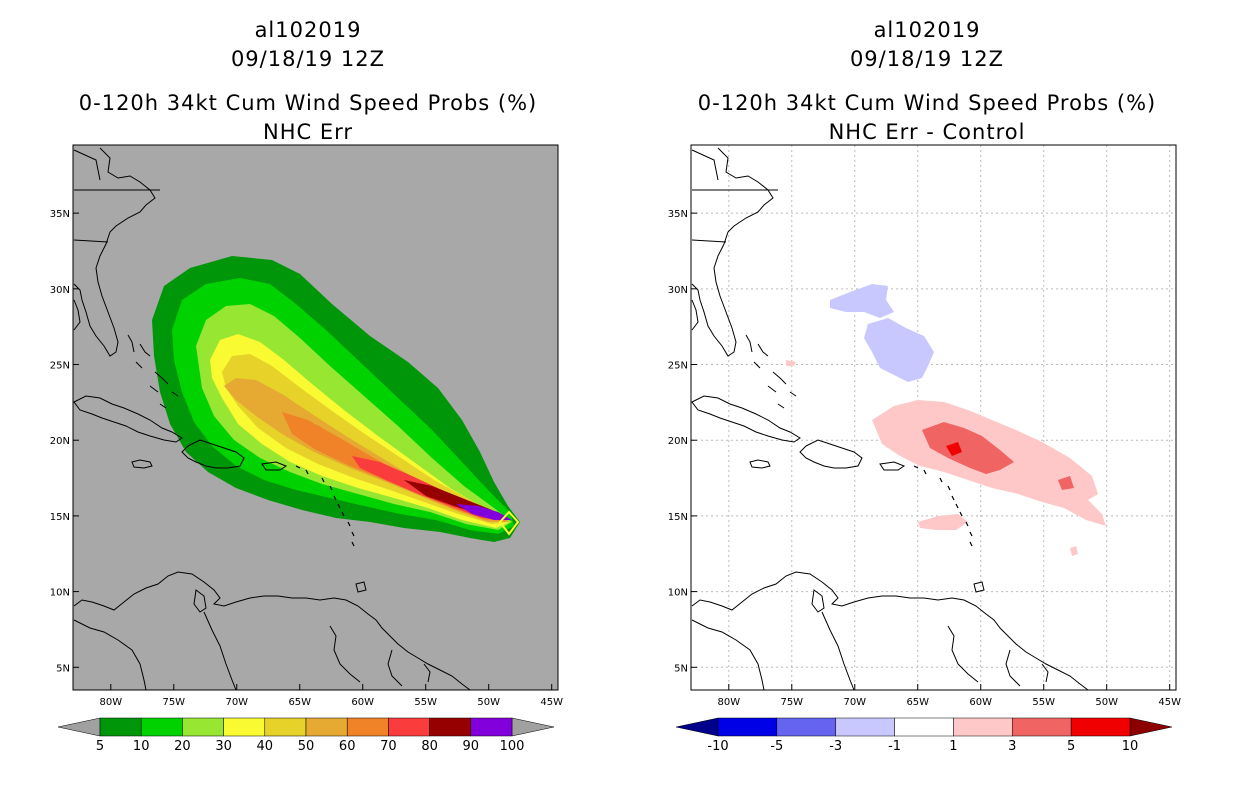 This screenshot has height=800, width=1236. What do you see at coordinates (946, 420) in the screenshot?
I see `right-difference-field` at bounding box center [946, 420].